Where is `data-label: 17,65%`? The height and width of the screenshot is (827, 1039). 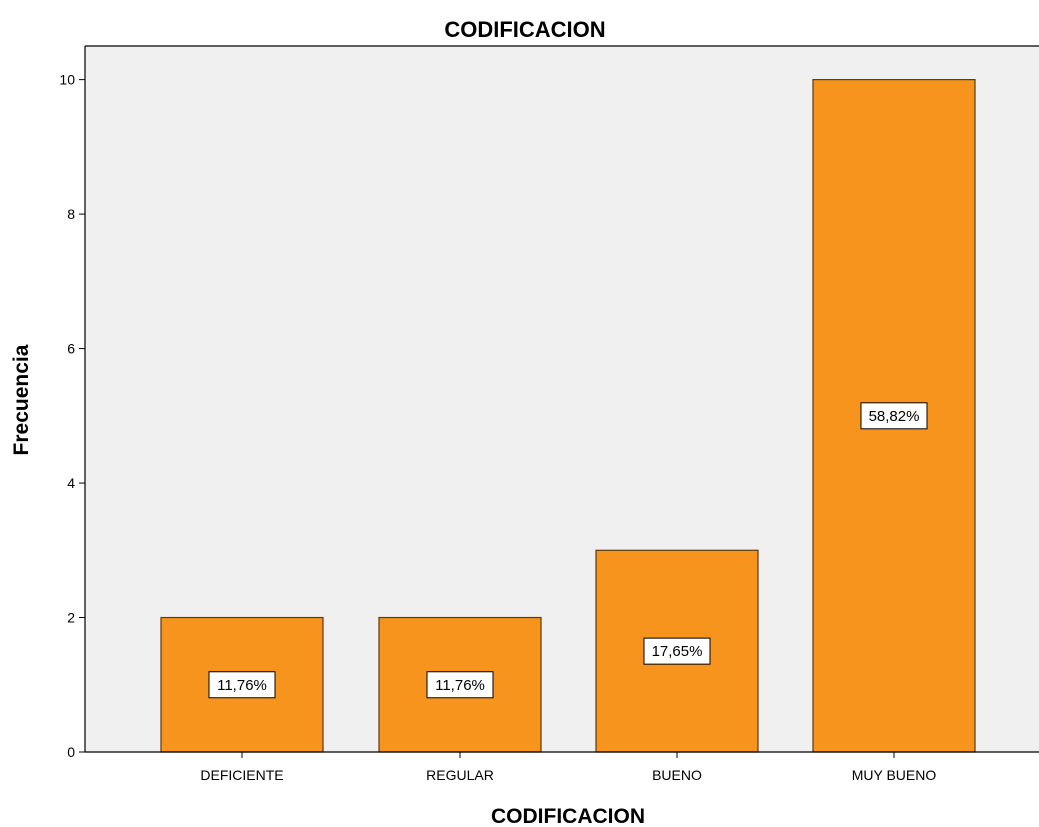 data-label: 17,65% is located at coordinates (677, 651).